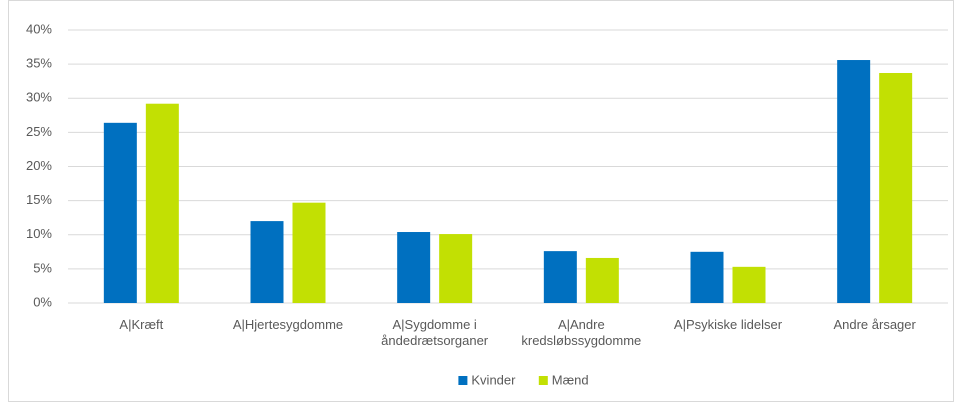 The image size is (955, 402). Describe the element at coordinates (39, 28) in the screenshot. I see `y-tick-label: 40%` at that location.